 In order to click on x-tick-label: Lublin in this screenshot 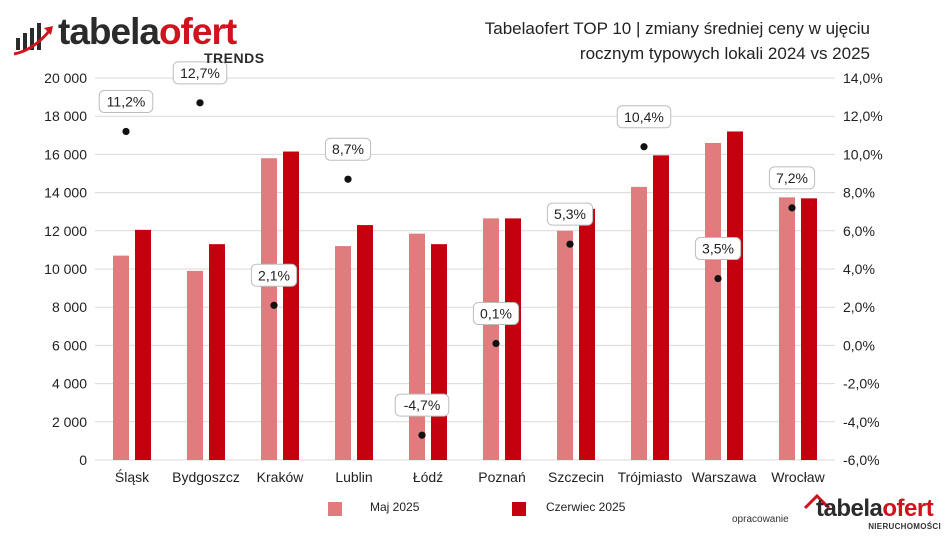, I will do `click(353, 477)`.